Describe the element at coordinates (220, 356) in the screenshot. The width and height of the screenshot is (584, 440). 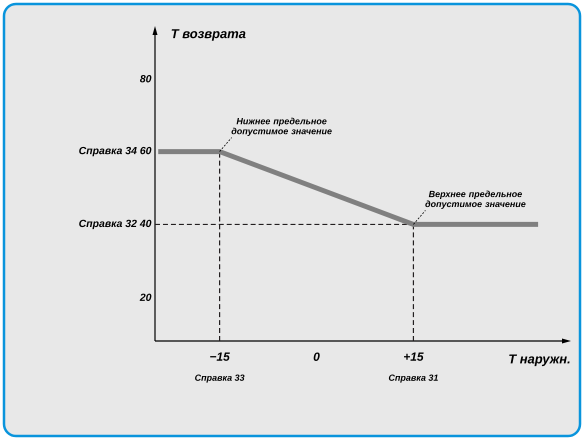
I see `x-tick-label: −15` at that location.